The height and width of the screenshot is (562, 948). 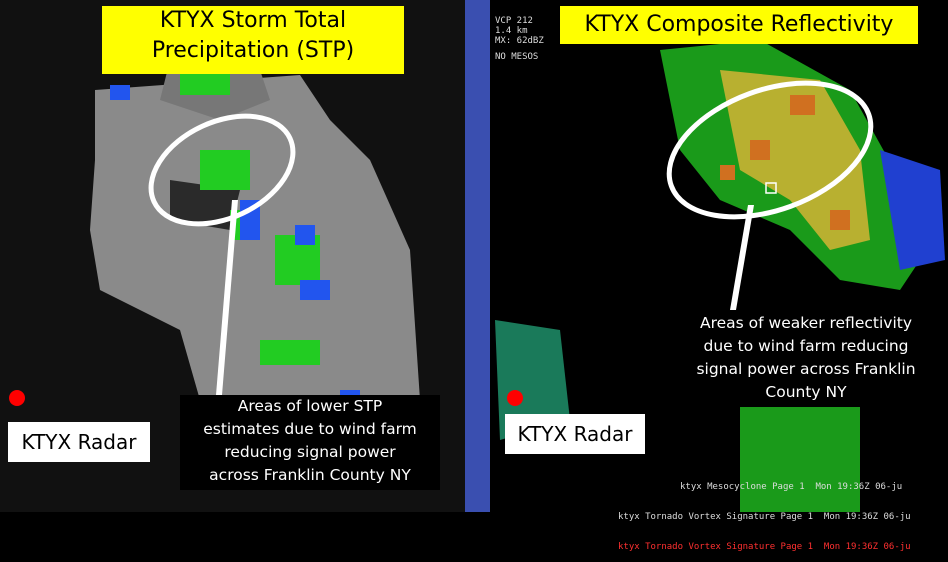 I want to click on info-line: MX: 62dBZ, so click(x=519, y=41).